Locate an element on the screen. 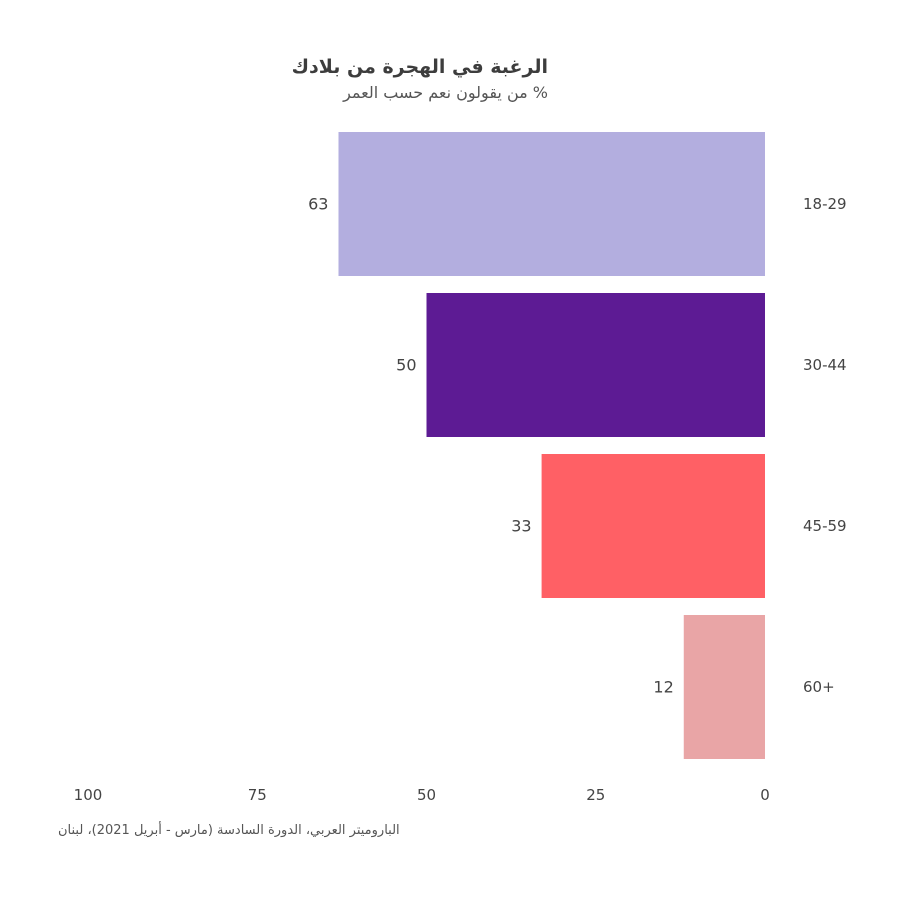 This screenshot has width=900, height=900. category-label-45-59: 45-59 is located at coordinates (825, 526).